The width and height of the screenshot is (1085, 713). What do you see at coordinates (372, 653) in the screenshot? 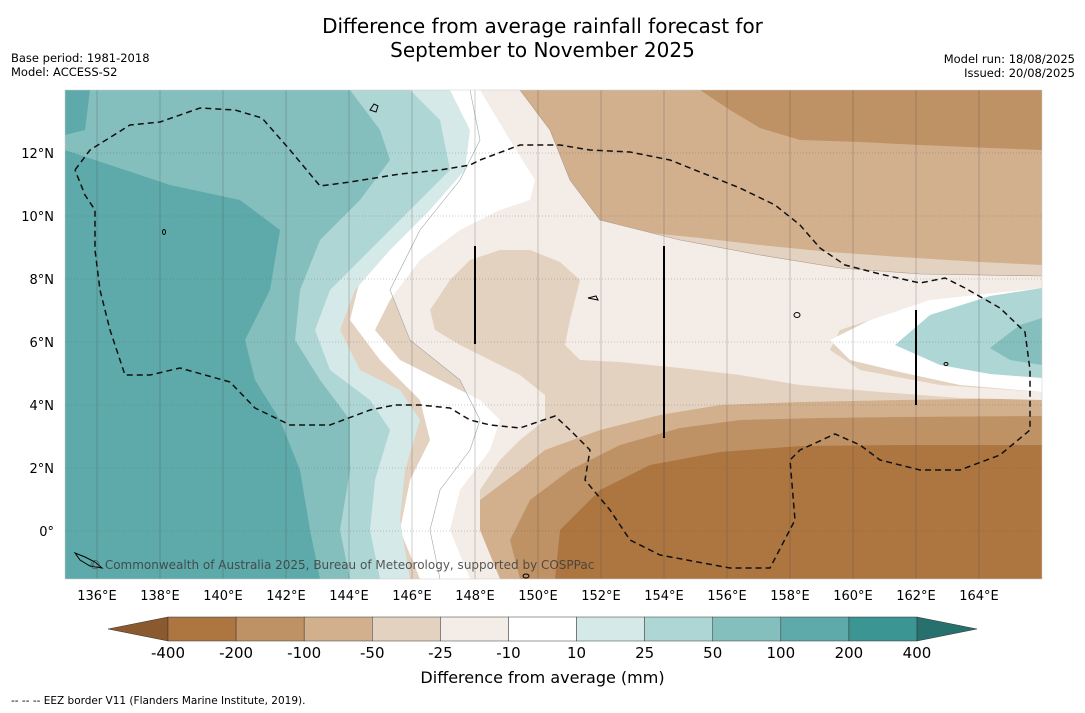
I see `colorbar-label: -50` at bounding box center [372, 653].